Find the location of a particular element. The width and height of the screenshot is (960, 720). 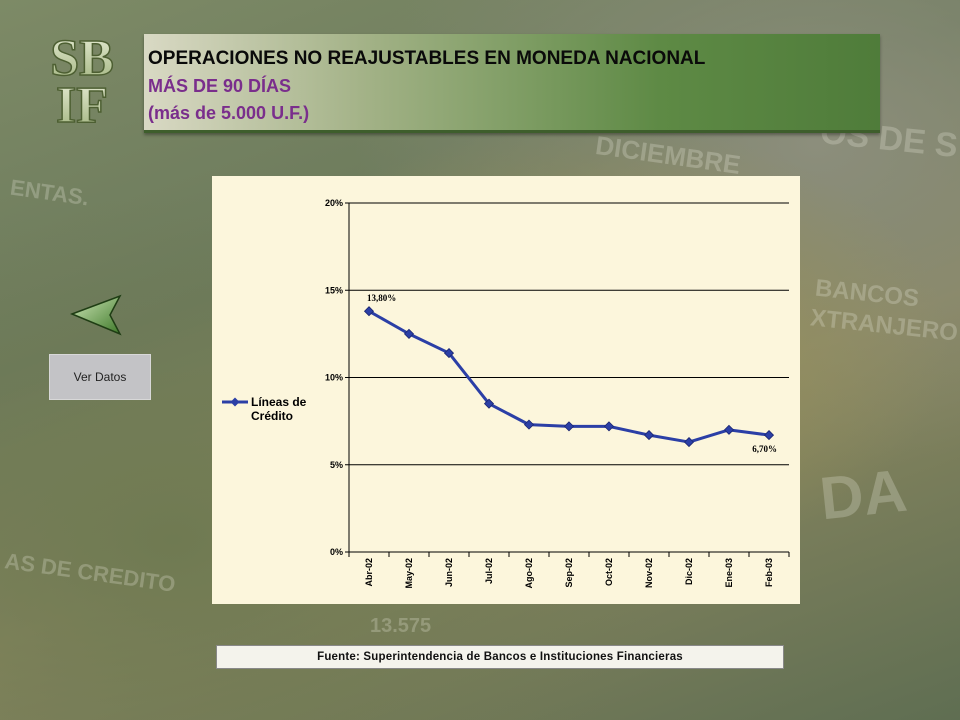

x-tick-label: Abr-02 is located at coordinates (369, 572).